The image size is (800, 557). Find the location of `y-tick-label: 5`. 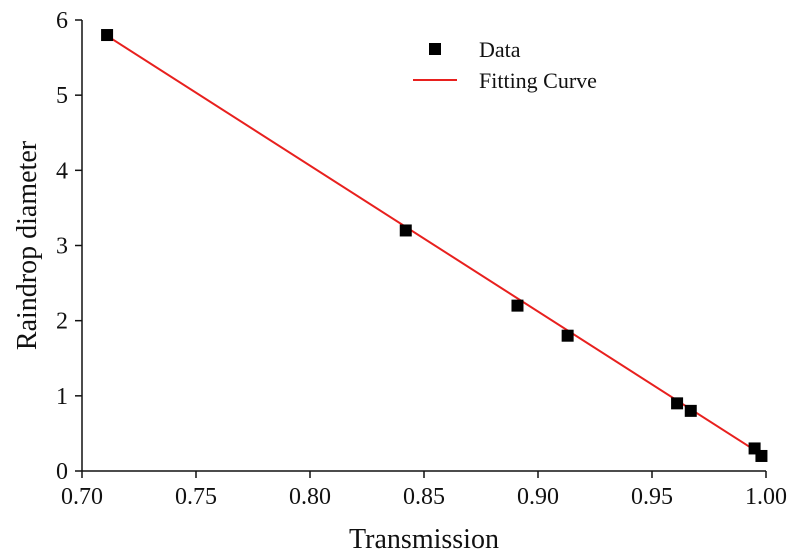

y-tick-label: 5 is located at coordinates (62, 96).